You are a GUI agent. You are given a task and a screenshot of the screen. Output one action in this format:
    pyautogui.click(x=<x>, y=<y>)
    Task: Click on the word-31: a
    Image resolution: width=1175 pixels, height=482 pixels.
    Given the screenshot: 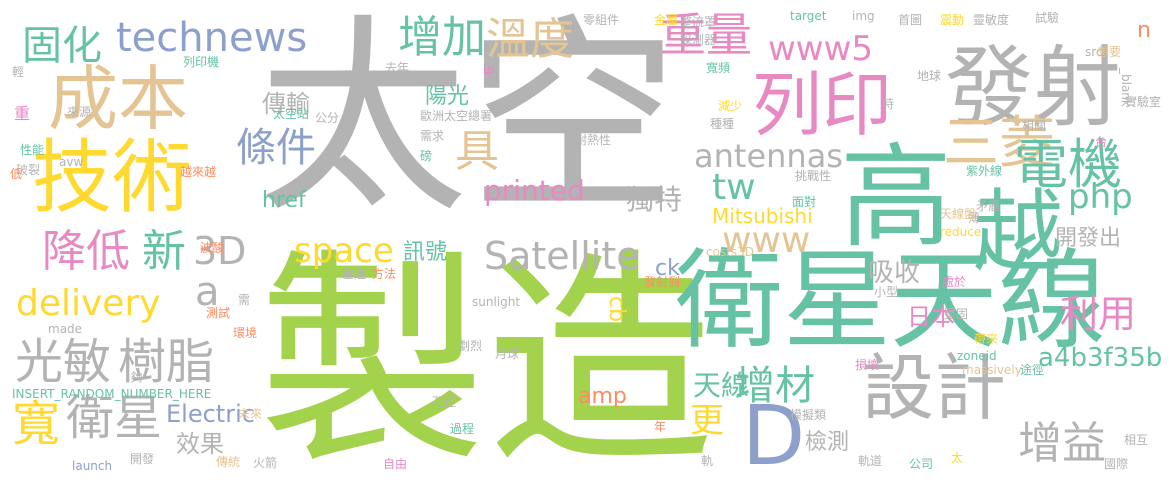 What is the action you would take?
    pyautogui.click(x=207, y=292)
    